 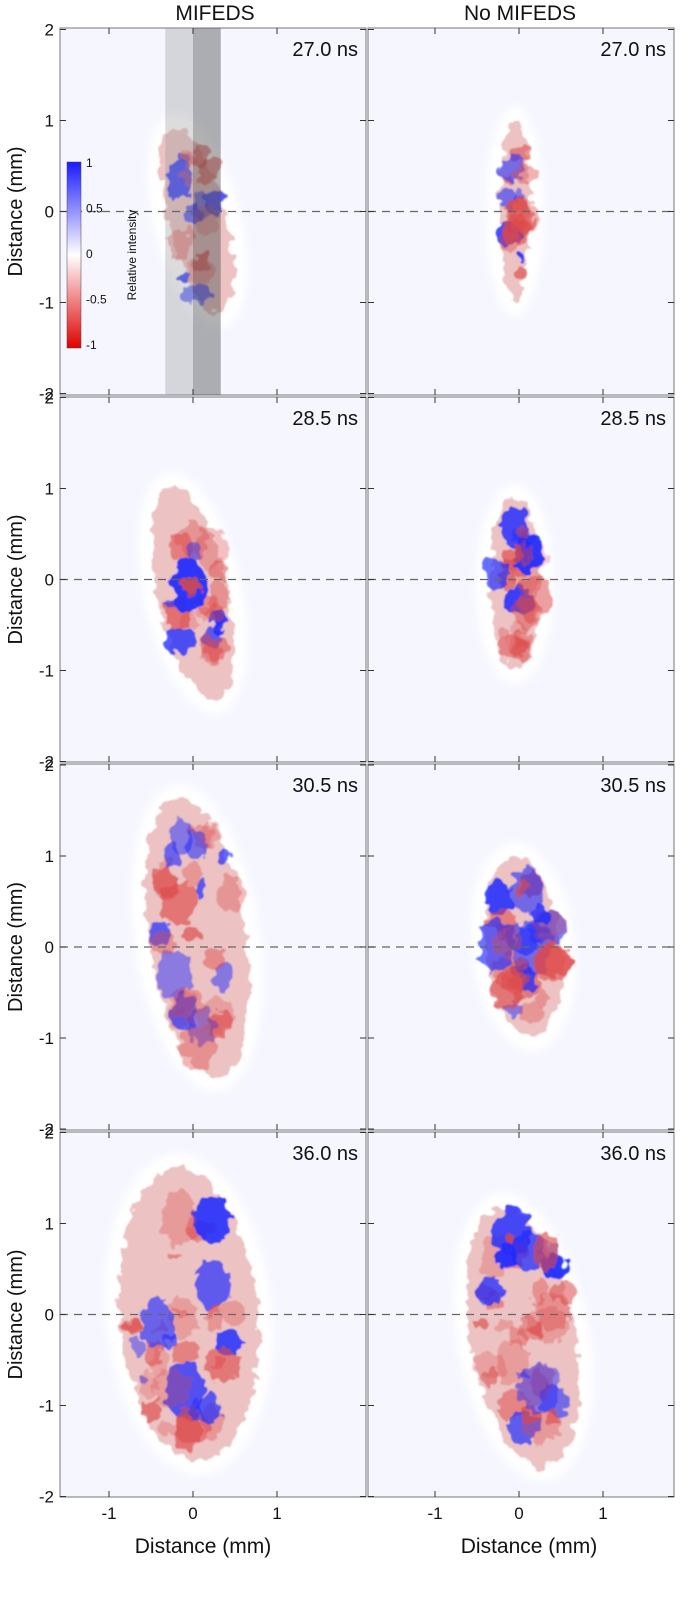 What do you see at coordinates (521, 947) in the screenshot?
I see `image-panel: 30.5 ns` at bounding box center [521, 947].